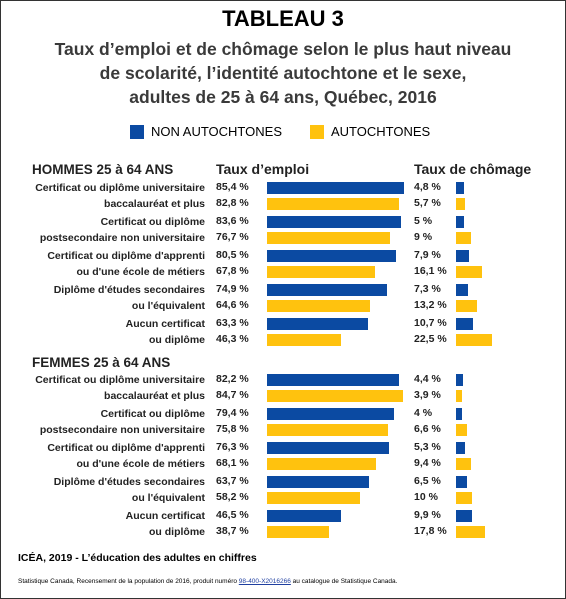 This screenshot has width=566, height=599. I want to click on chomage-bar-femmes-row-4-autochtones, so click(464, 498).